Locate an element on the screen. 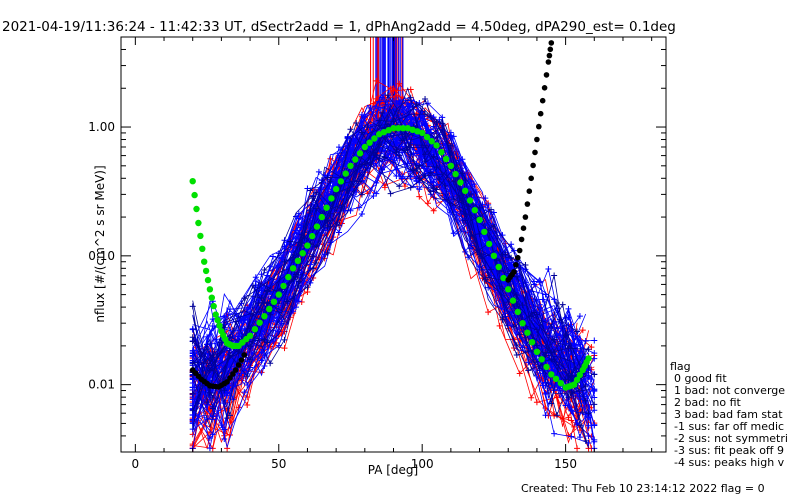 The width and height of the screenshot is (800, 500). legend-entry-7: -4 sus: peaks high v is located at coordinates (729, 462).